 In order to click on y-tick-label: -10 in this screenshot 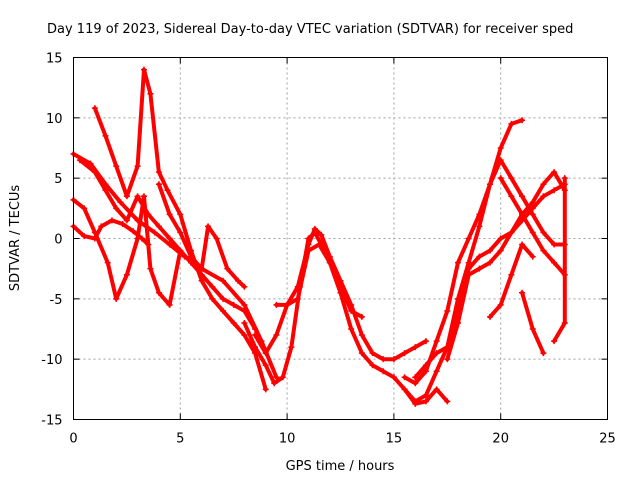, I will do `click(51, 360)`.